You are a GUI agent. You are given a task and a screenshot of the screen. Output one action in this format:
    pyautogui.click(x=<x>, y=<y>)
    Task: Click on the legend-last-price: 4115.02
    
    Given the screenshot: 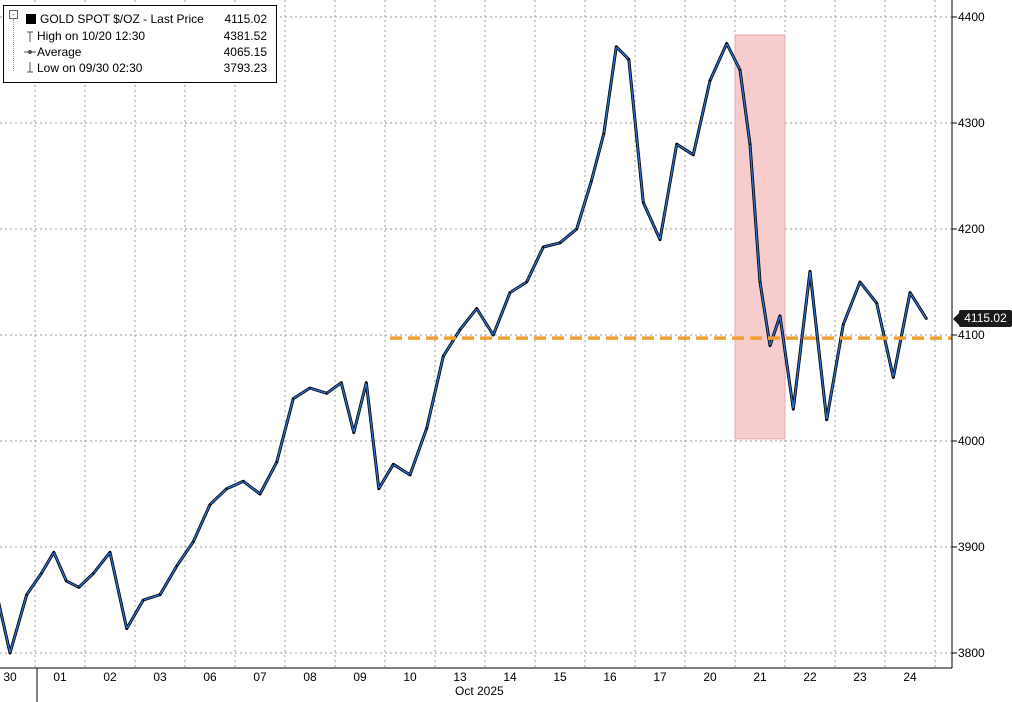 What is the action you would take?
    pyautogui.click(x=246, y=19)
    